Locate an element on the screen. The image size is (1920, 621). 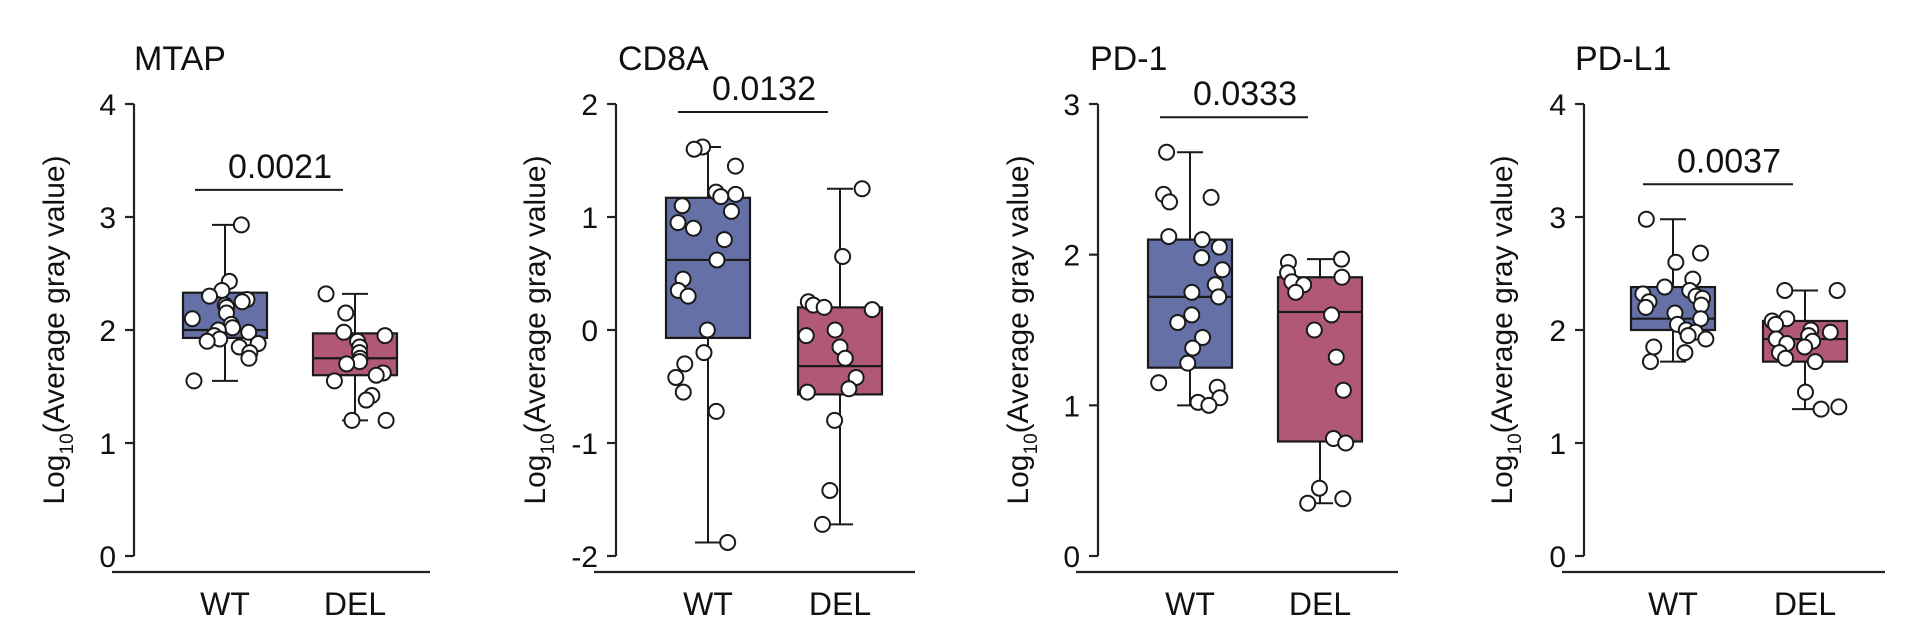
chart-title: CD8A is located at coordinates (663, 59).